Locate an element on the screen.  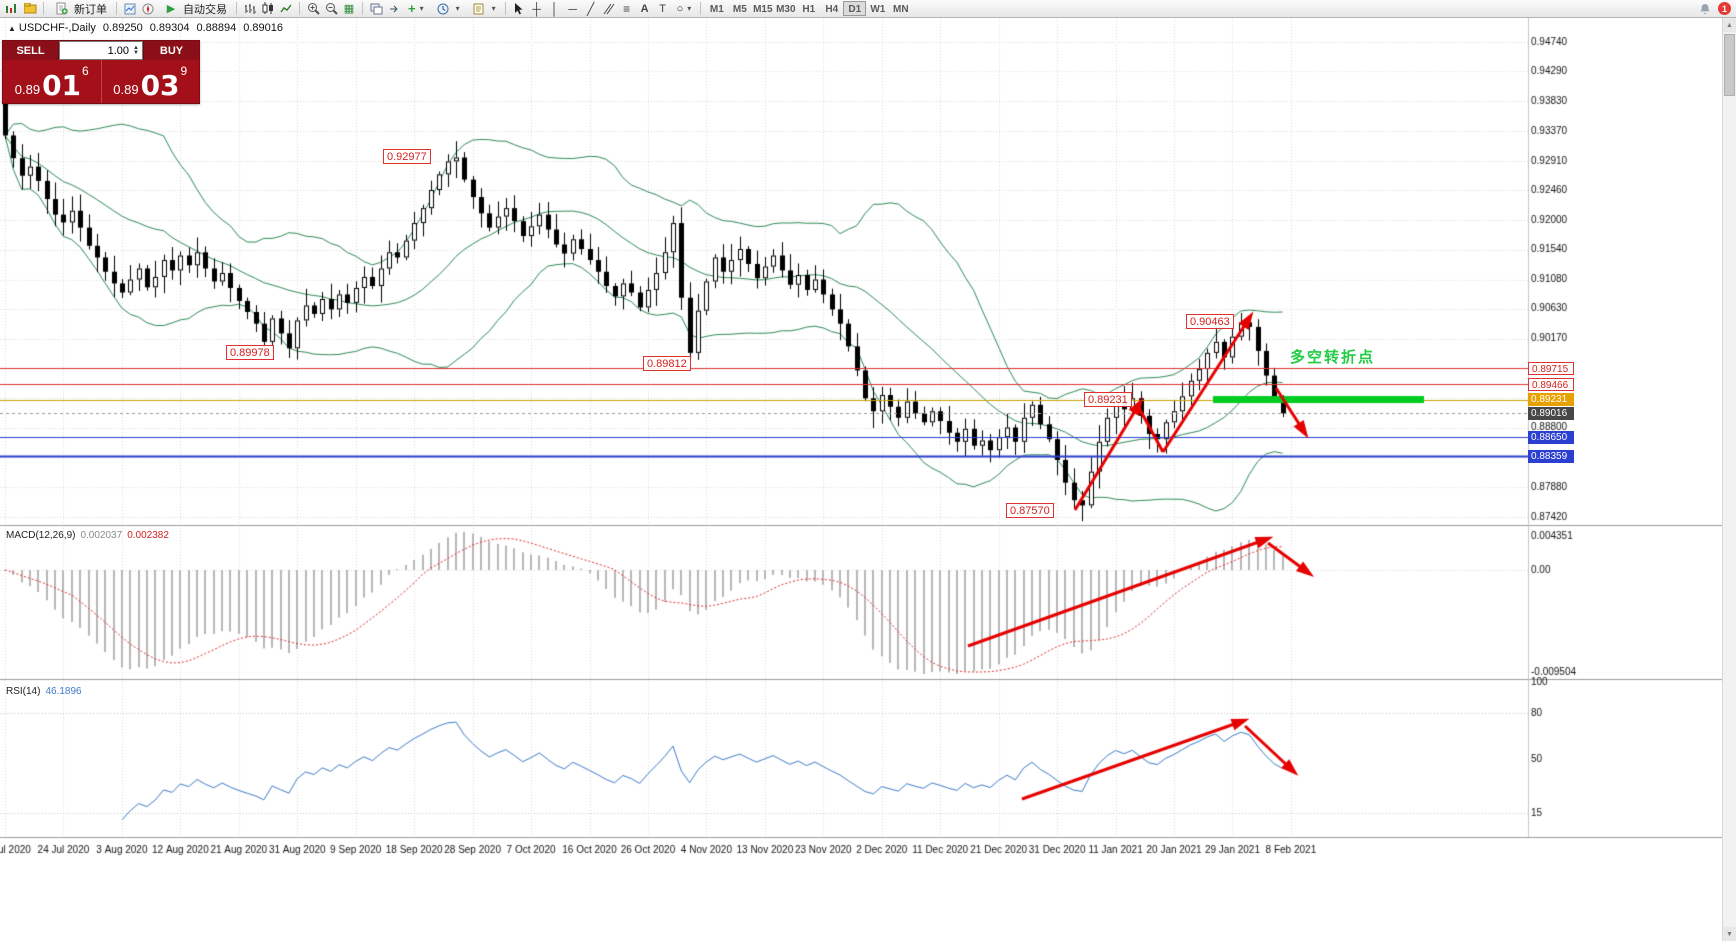
rsi-info: RSI(14) 46.1896 is located at coordinates (44, 691).